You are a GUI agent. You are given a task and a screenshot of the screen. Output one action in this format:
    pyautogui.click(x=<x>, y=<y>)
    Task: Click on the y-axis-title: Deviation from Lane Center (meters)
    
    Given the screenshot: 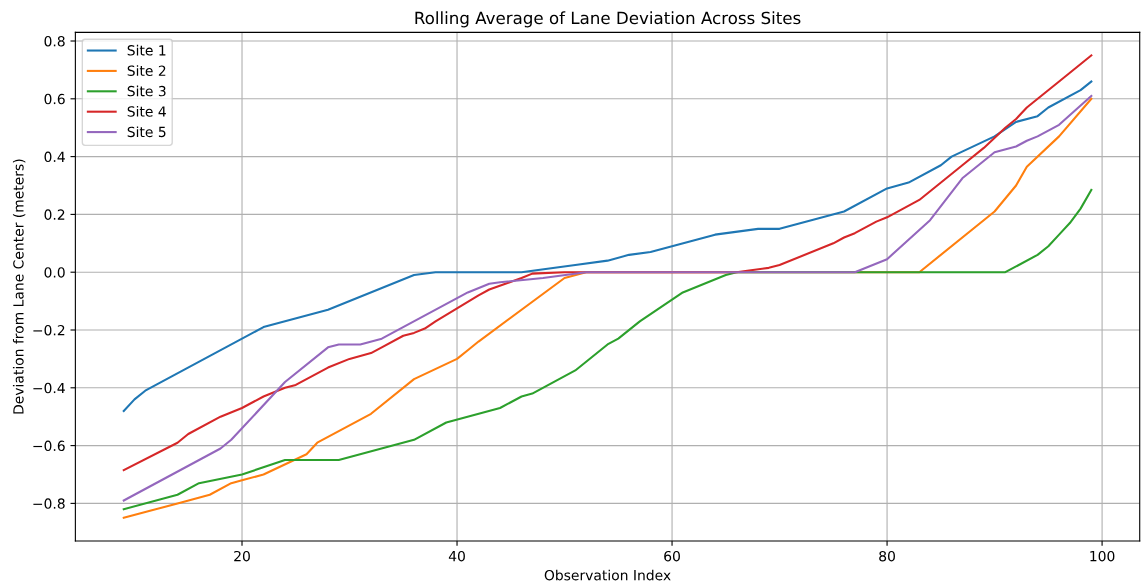 What is the action you would take?
    pyautogui.click(x=19, y=286)
    